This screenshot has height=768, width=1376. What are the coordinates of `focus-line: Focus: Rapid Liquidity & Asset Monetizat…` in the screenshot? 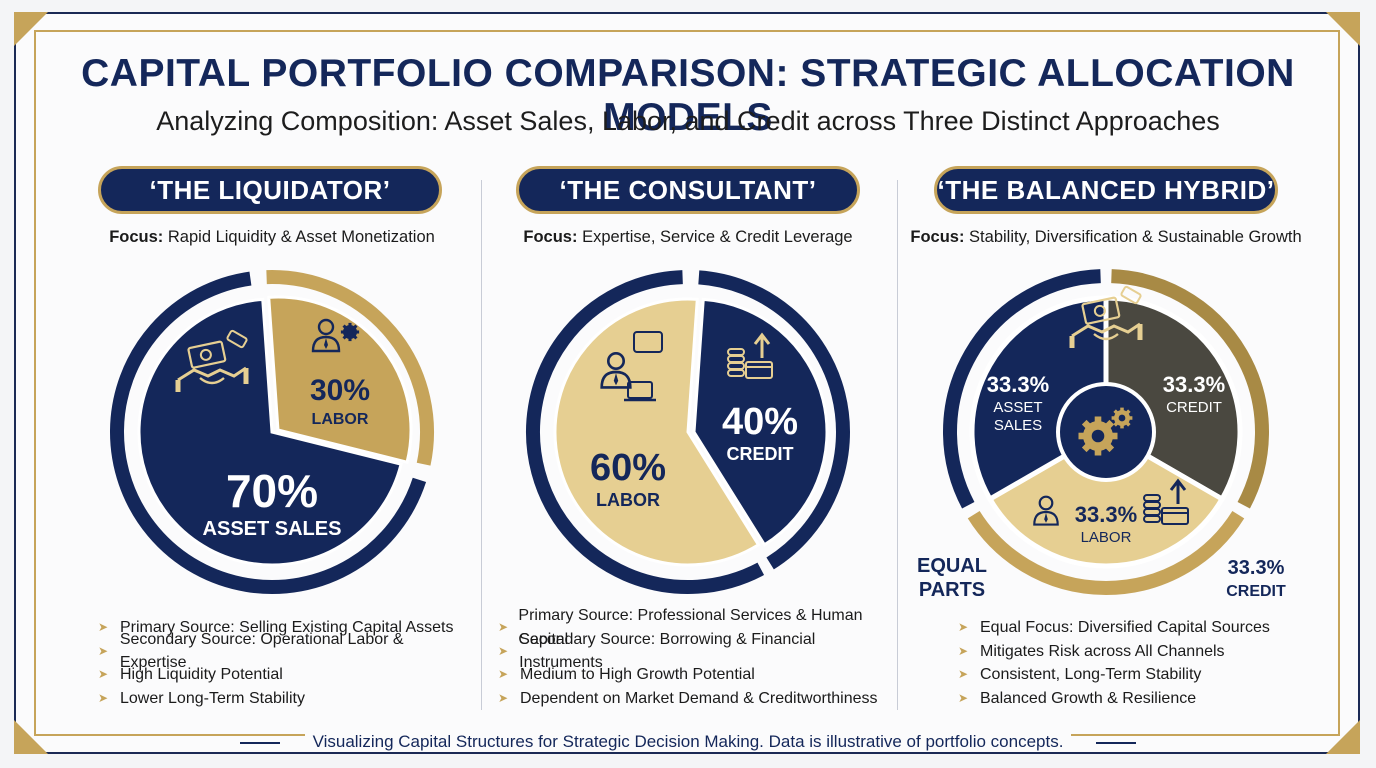 It's located at (272, 237).